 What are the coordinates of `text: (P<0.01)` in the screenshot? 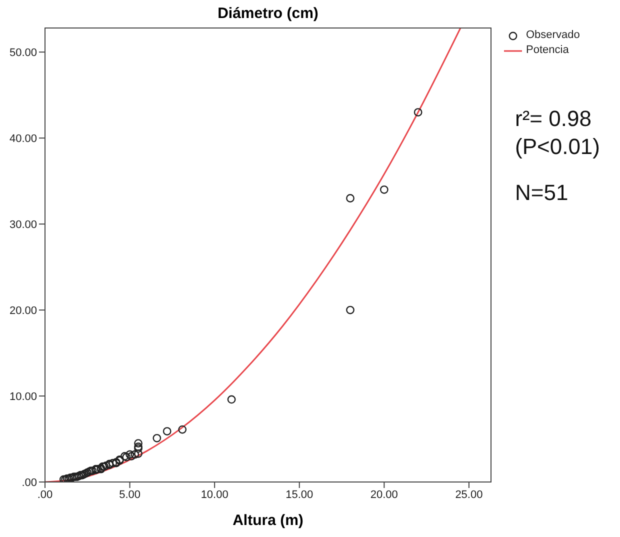 It's located at (557, 147).